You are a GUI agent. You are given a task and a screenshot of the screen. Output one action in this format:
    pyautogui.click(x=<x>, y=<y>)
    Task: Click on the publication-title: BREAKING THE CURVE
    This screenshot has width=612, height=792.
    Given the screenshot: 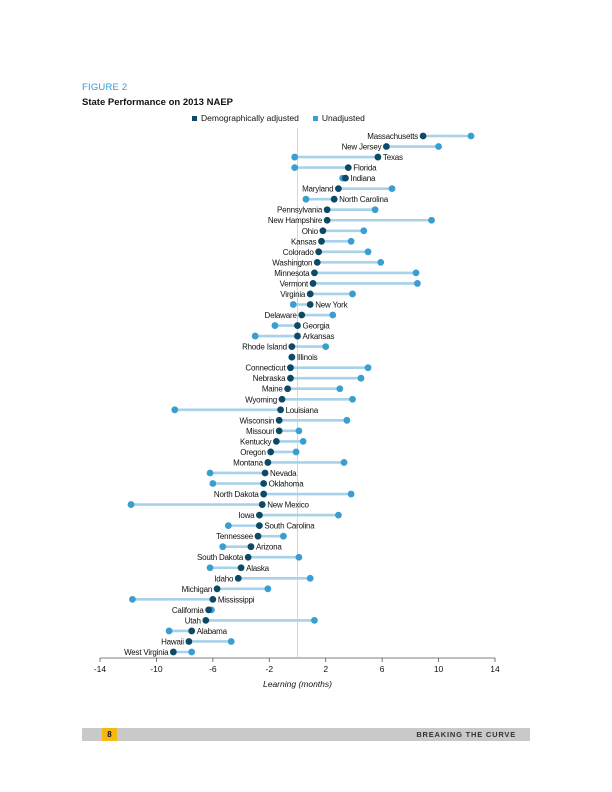 What is the action you would take?
    pyautogui.click(x=466, y=734)
    